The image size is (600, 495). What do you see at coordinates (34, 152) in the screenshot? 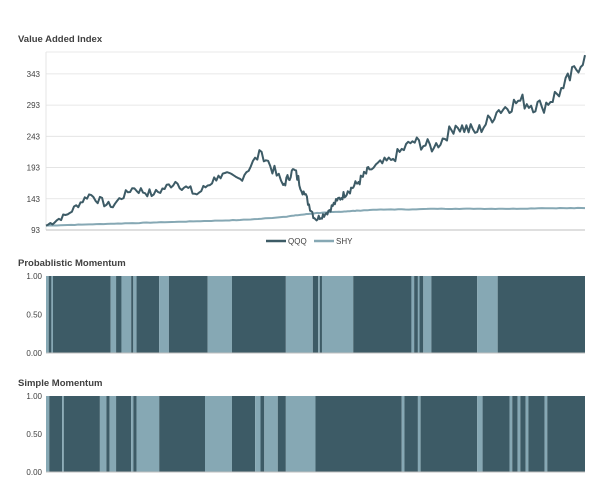
I see `y-tick-labels: 93 143 193 243 293 343` at bounding box center [34, 152].